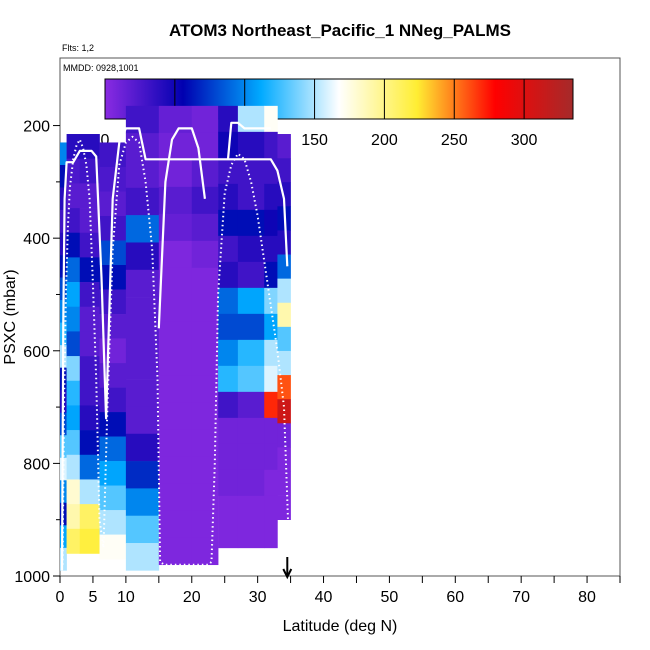  What do you see at coordinates (36, 464) in the screenshot?
I see `y-tick-label: 800` at bounding box center [36, 464].